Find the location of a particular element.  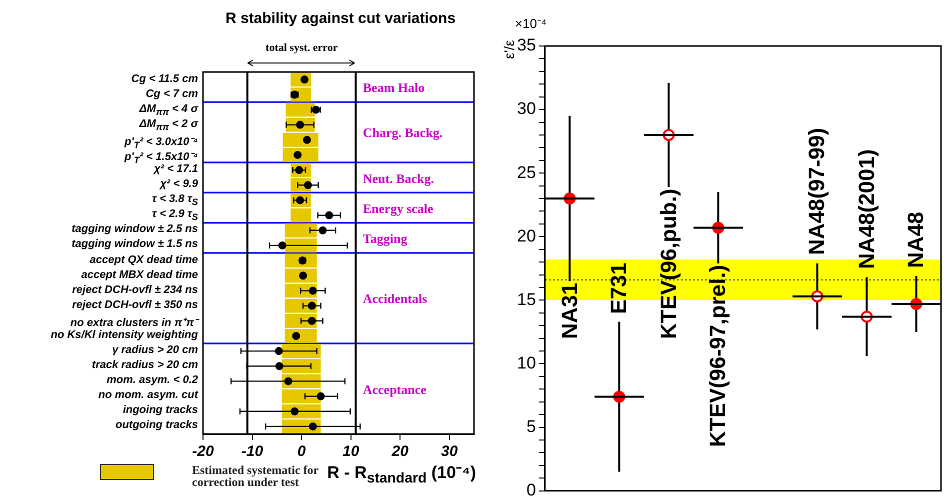

y-tick-label: reject DCH-ovfl ± 234 ns is located at coordinates (135, 290).